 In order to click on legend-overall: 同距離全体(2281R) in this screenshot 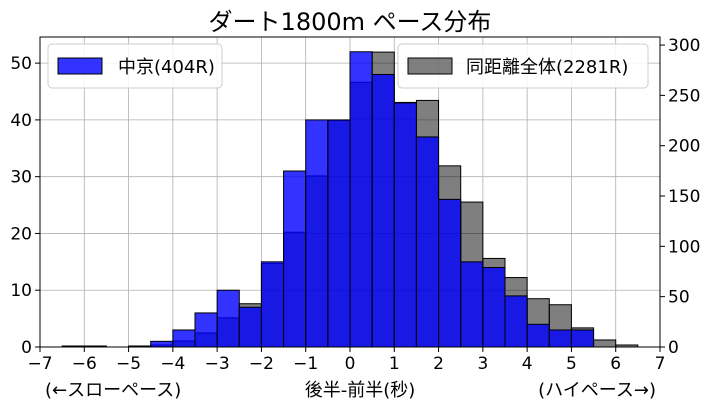, I will do `click(523, 66)`.